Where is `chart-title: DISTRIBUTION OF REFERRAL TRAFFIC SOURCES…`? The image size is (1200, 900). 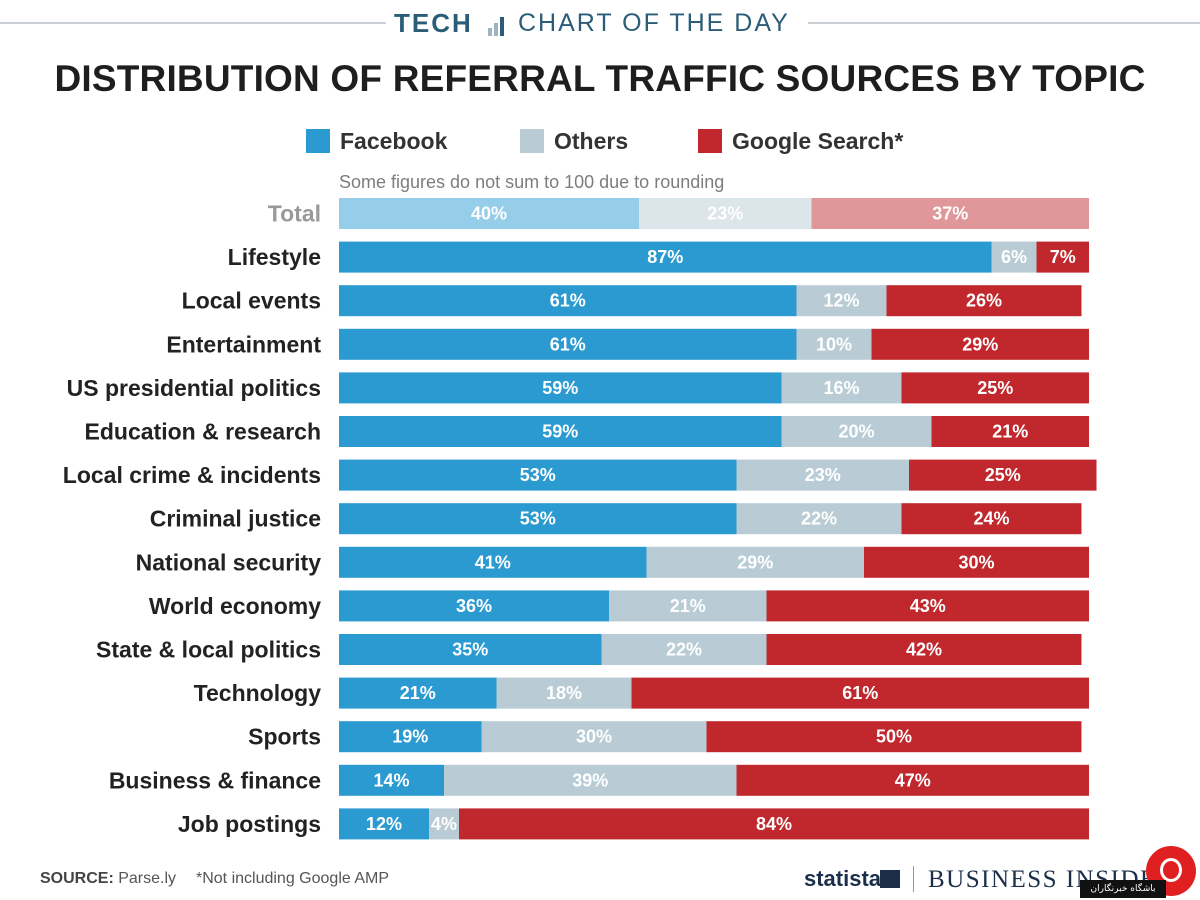
chart-title: DISTRIBUTION OF REFERRAL TRAFFIC SOURCES… is located at coordinates (600, 78).